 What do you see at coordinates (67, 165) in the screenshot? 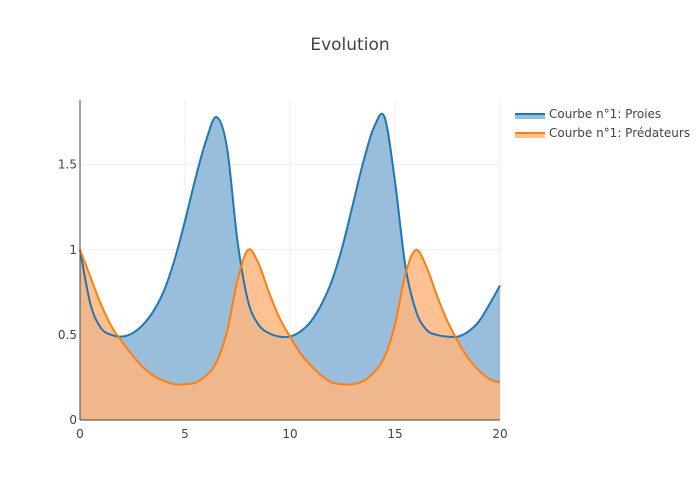
I see `y-tick-label: 1.5` at bounding box center [67, 165].